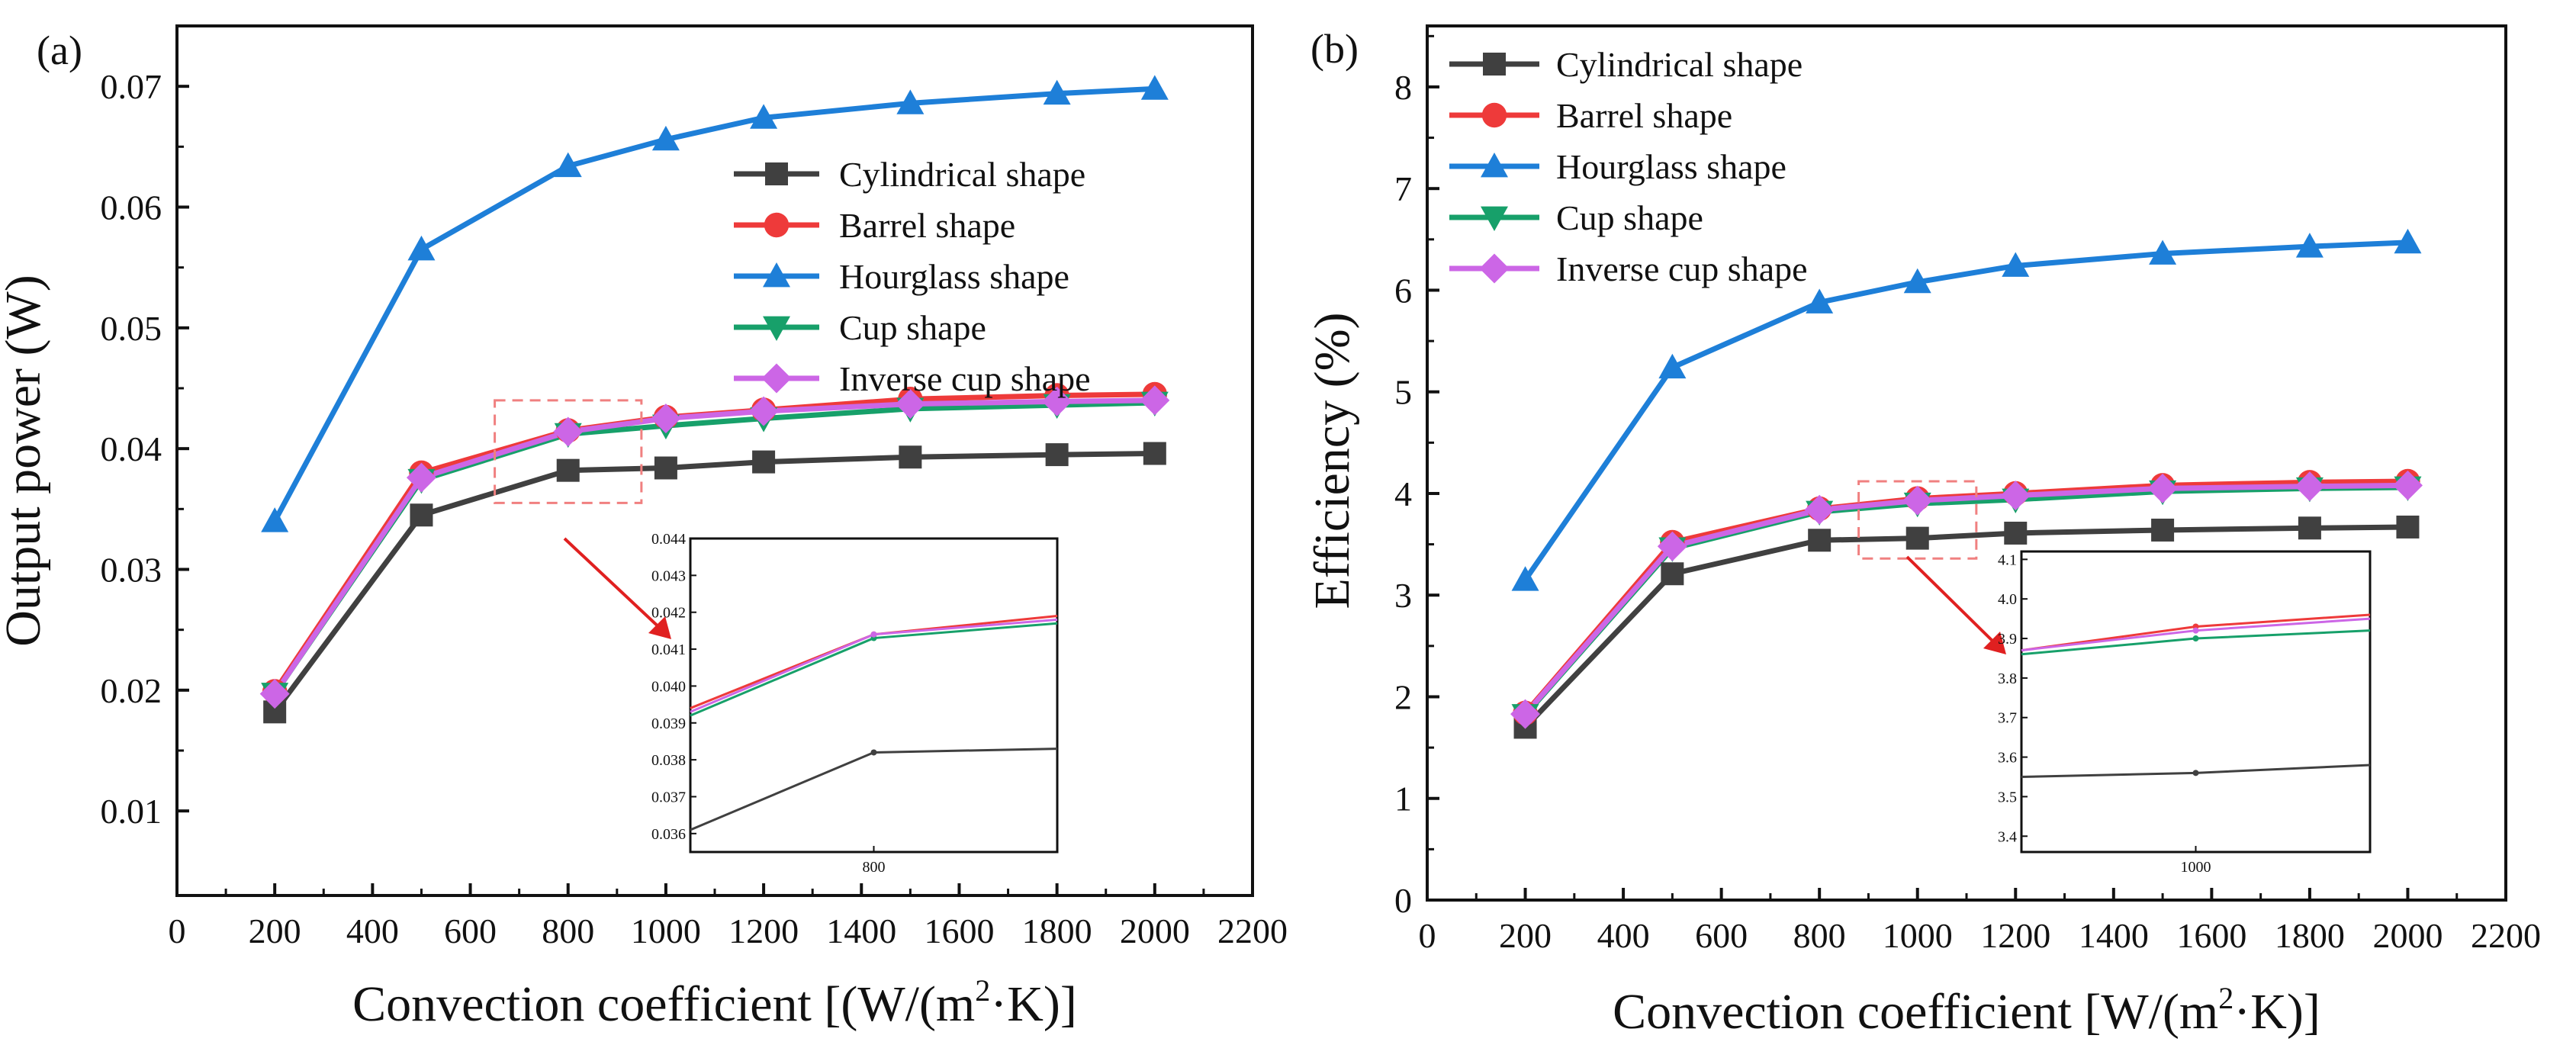  I want to click on y-tick-label: 2, so click(1403, 696).